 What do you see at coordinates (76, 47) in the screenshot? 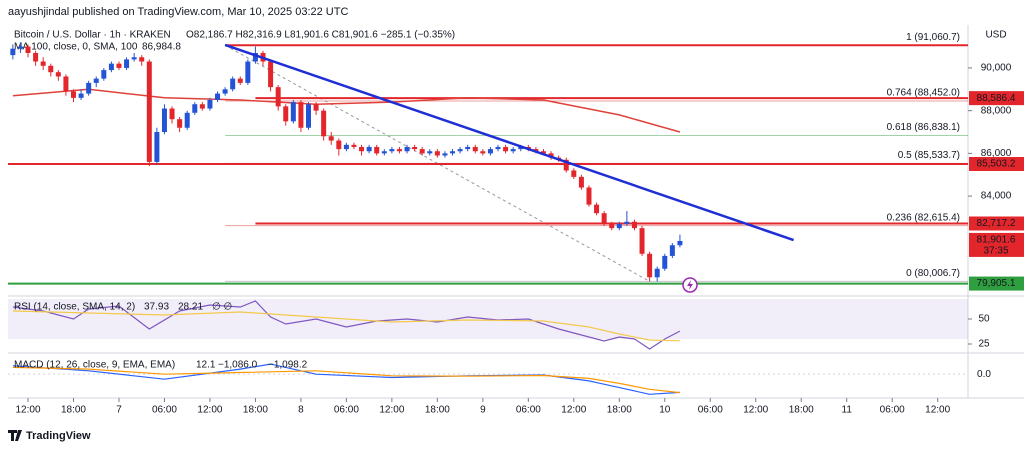
I see `sma-legend: MA 100, close, 0, SMA, 100` at bounding box center [76, 47].